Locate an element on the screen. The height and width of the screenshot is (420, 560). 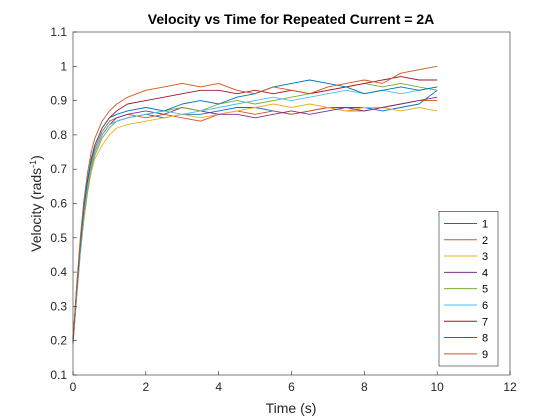
legend-label-2: 2 is located at coordinates (485, 241).